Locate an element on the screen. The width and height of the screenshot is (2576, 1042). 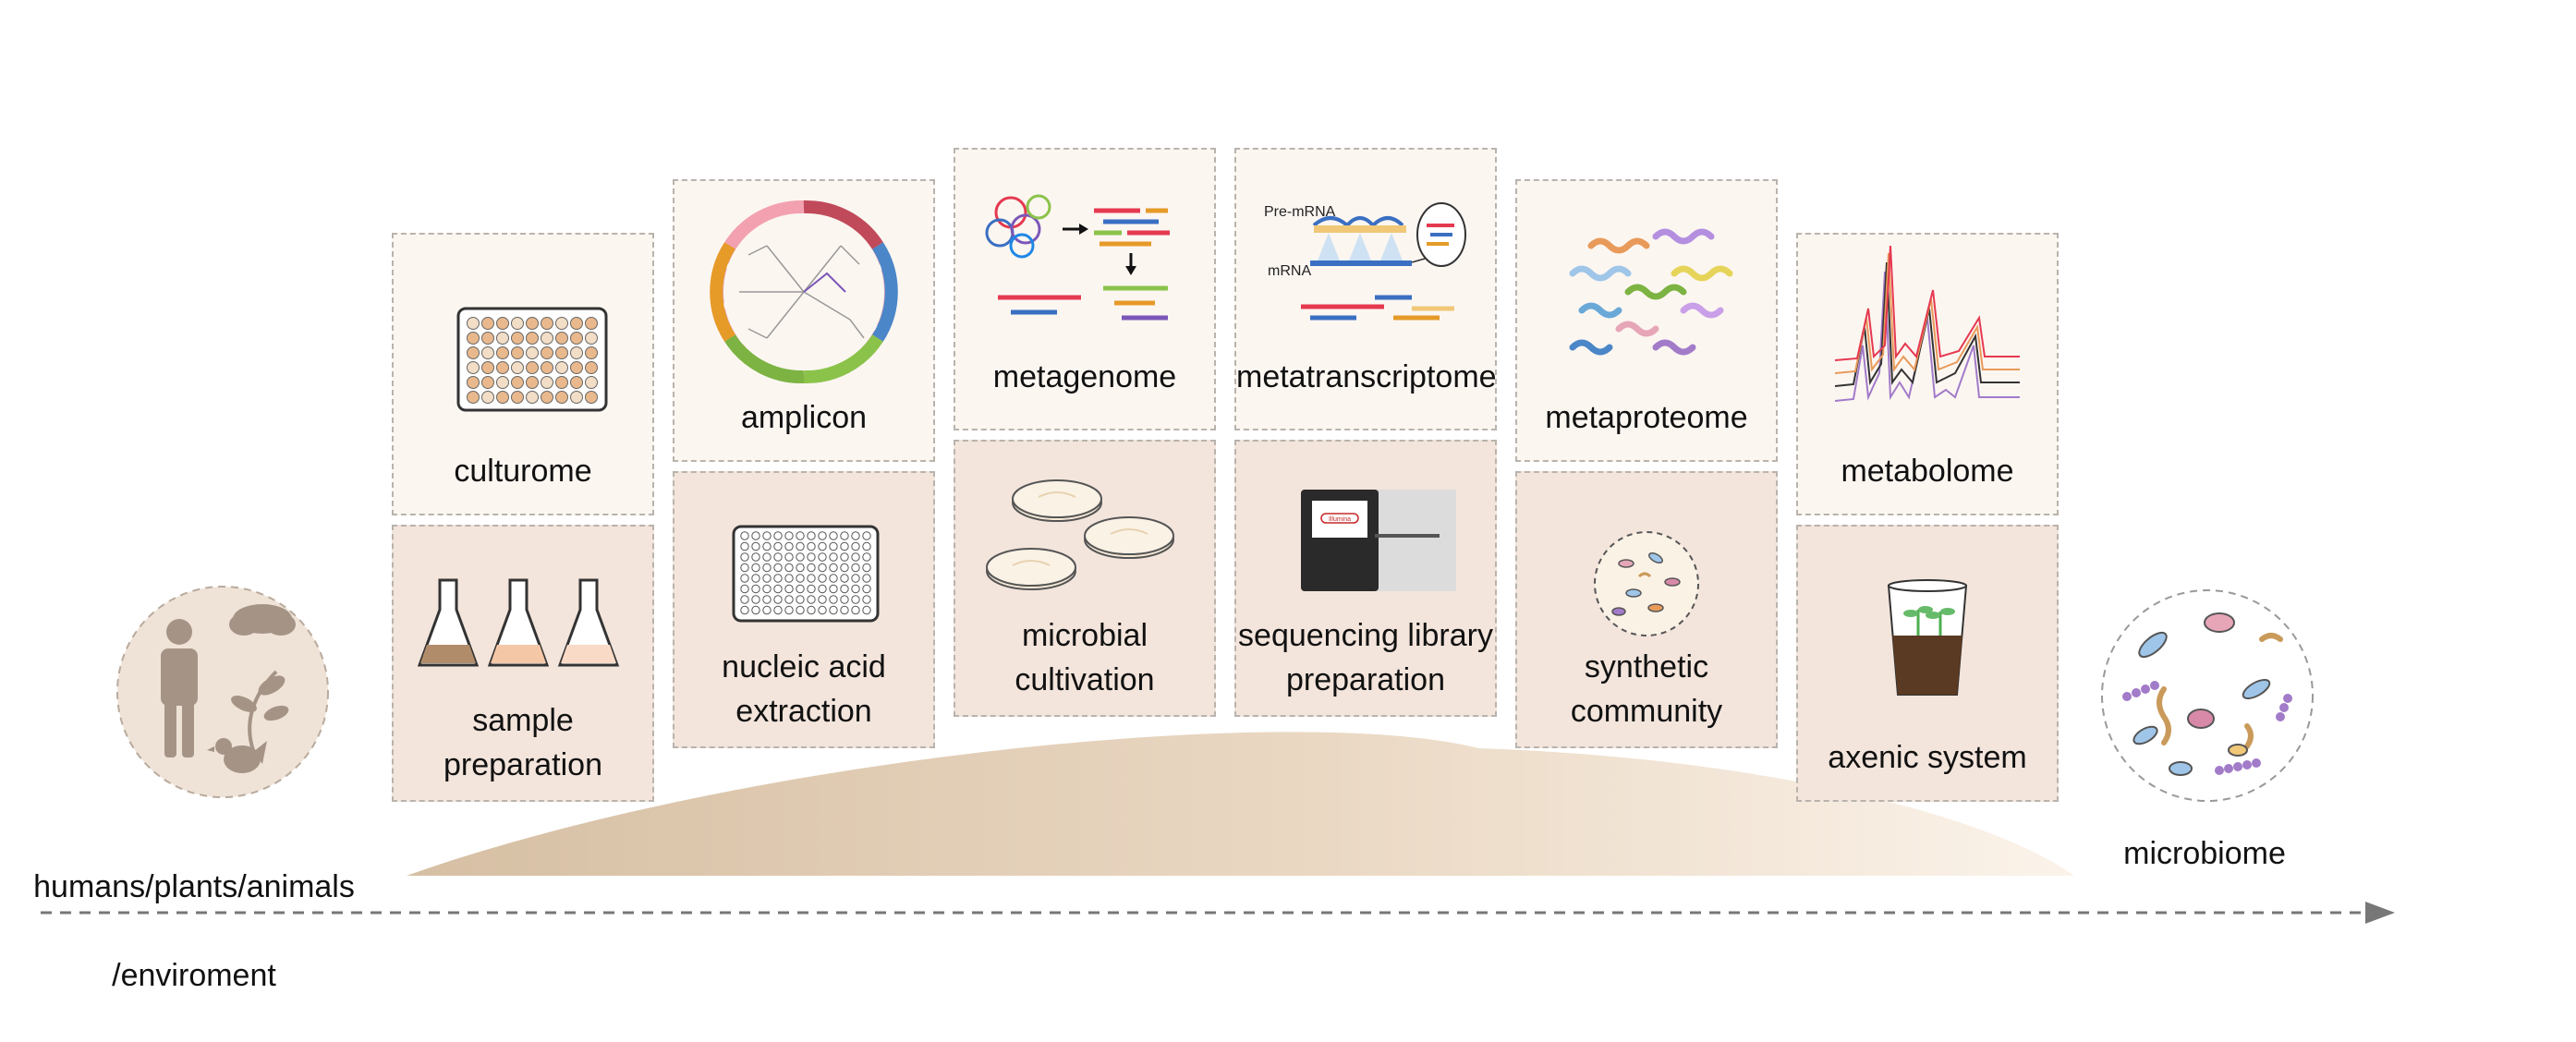
metabolome-box: metabolome is located at coordinates (1927, 374).